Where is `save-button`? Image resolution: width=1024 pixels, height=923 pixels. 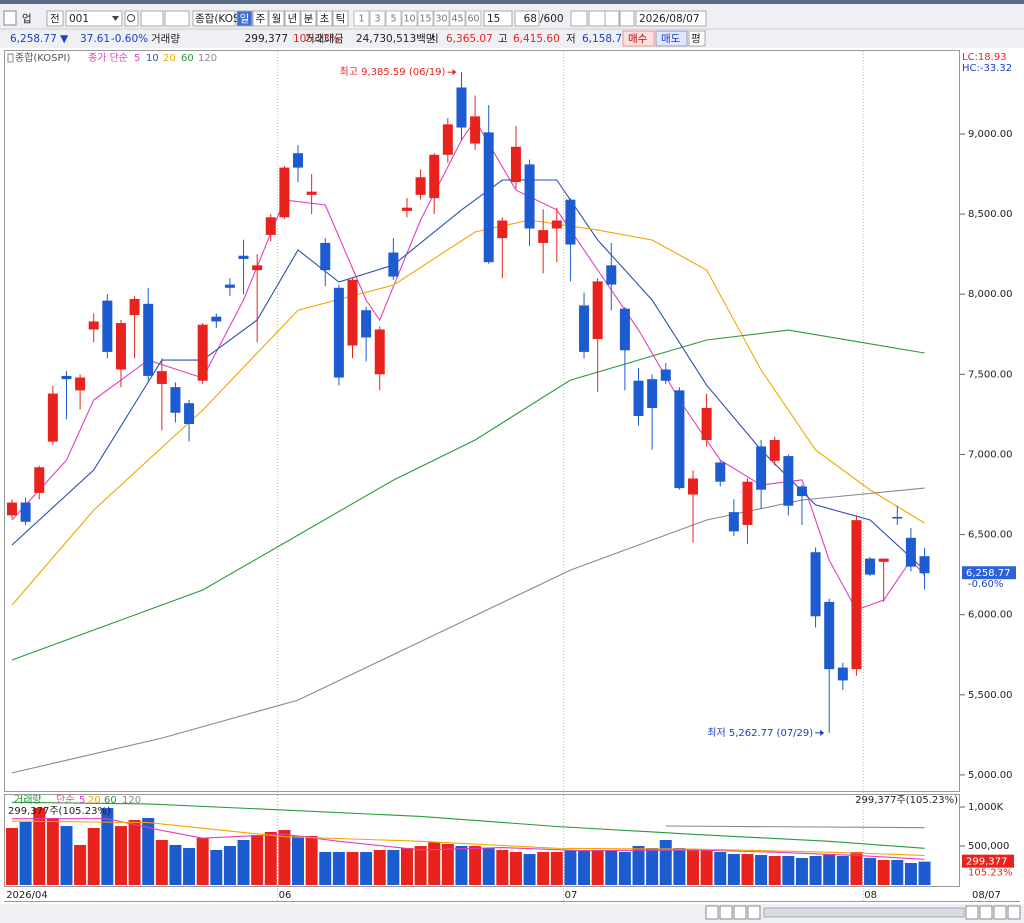 save-button is located at coordinates (612, 18).